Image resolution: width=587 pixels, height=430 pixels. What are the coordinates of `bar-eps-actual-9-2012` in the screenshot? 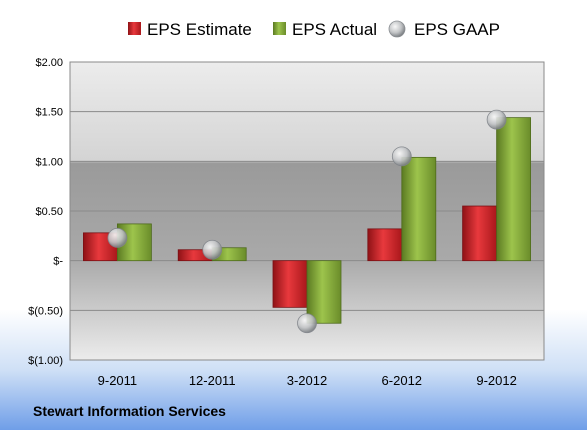 It's located at (514, 189).